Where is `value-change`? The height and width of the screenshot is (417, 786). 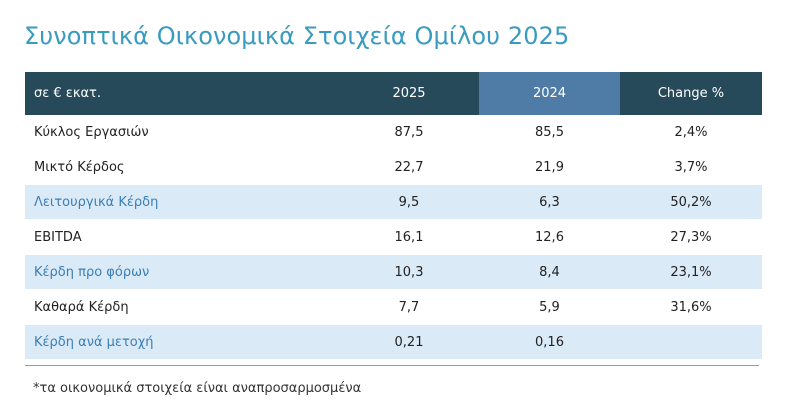
value-change is located at coordinates (691, 342).